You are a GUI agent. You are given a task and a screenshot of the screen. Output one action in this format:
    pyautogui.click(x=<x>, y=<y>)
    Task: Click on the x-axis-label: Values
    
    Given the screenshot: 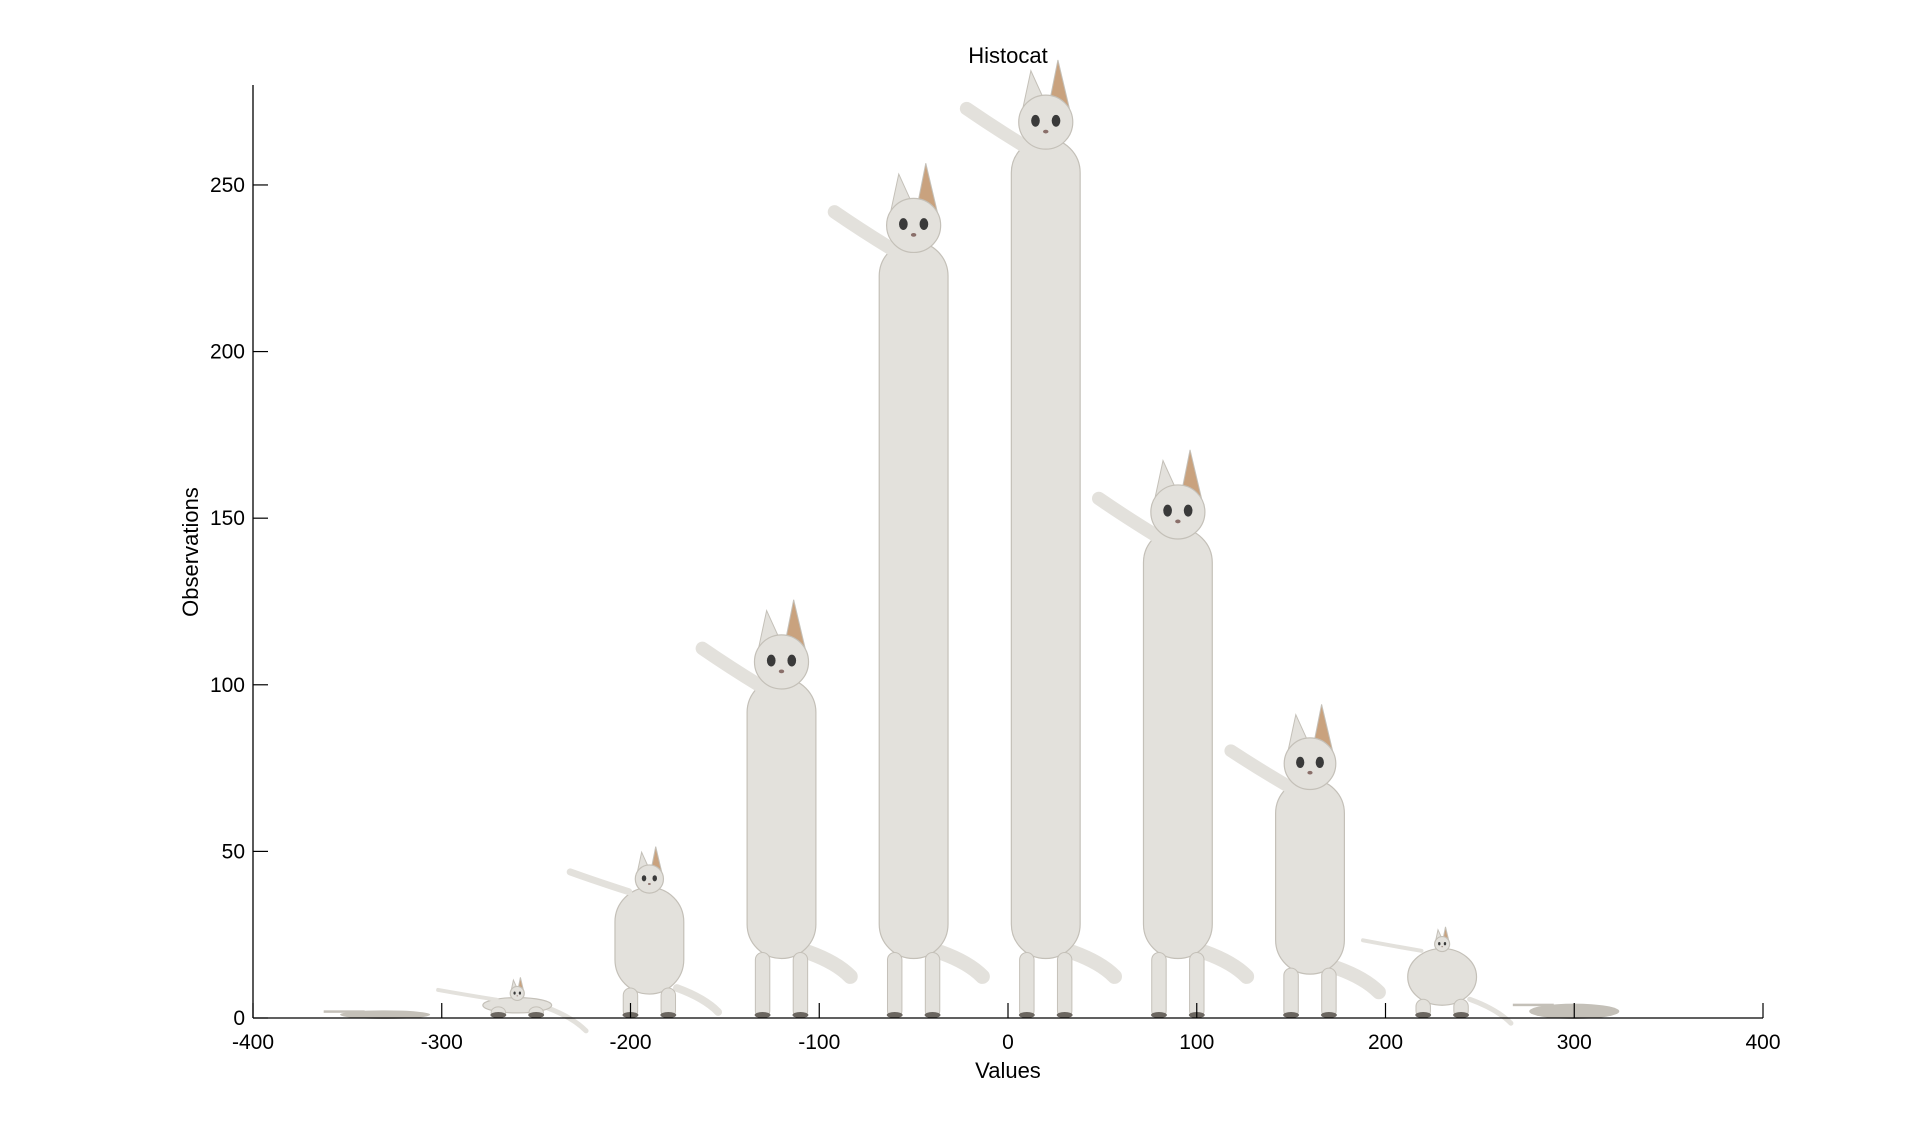 What is the action you would take?
    pyautogui.click(x=1008, y=1070)
    